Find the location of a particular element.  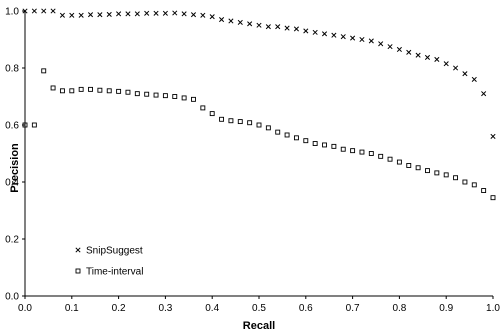

x-ticks: 0.0 0.1 0.2 0.3 0.4 0.5 0.6 0.7 0.8 0.9 1.0 is located at coordinates (259, 305).